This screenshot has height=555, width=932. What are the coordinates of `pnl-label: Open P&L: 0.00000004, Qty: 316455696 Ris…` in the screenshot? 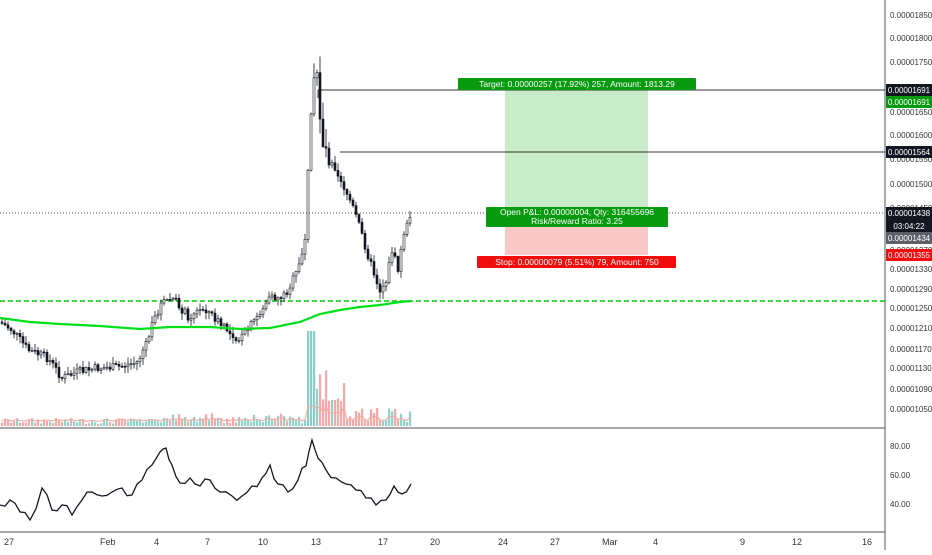 It's located at (577, 217).